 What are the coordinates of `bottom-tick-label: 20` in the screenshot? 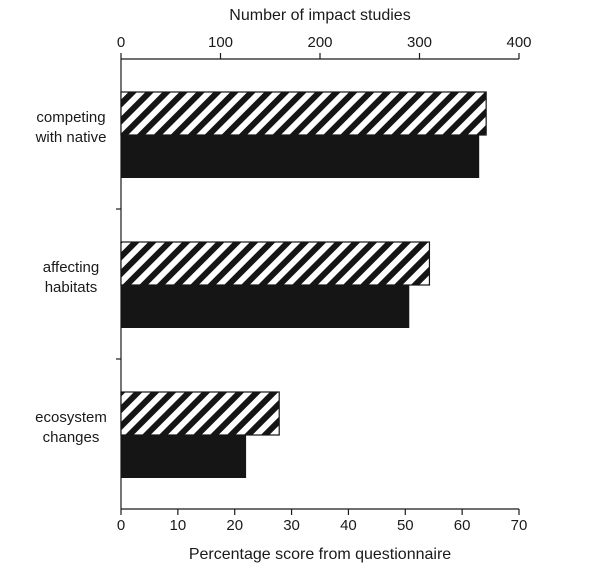 It's located at (234, 525).